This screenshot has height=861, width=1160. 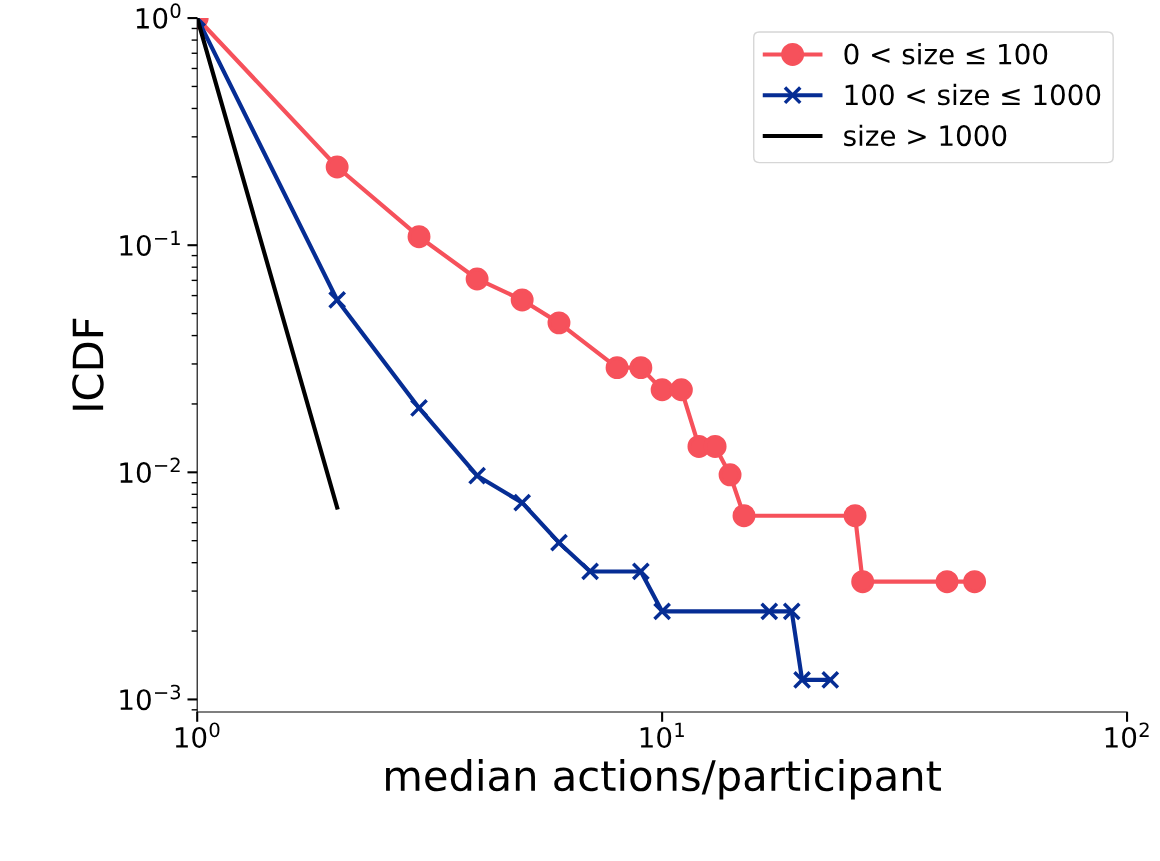 What do you see at coordinates (925, 135) in the screenshot?
I see `legend-label: size > 1000` at bounding box center [925, 135].